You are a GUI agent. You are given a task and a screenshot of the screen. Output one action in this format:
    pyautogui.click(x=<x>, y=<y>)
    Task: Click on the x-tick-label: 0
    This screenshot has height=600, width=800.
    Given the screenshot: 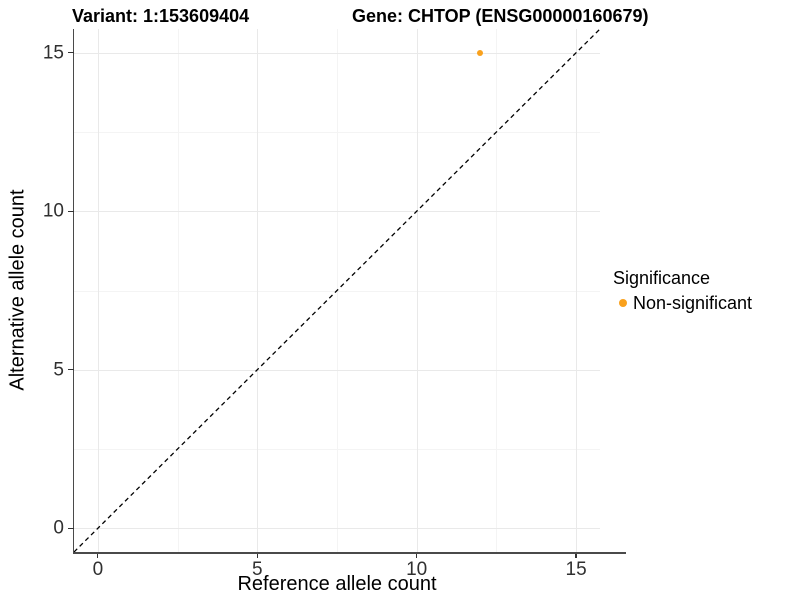 What is the action you would take?
    pyautogui.click(x=98, y=569)
    